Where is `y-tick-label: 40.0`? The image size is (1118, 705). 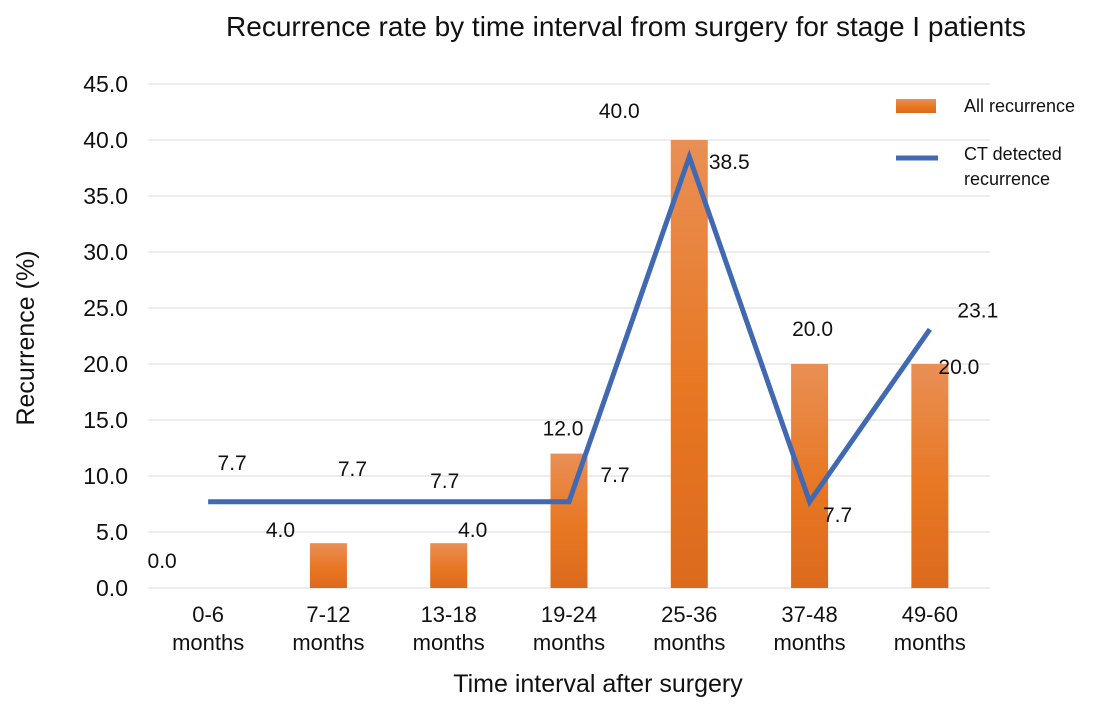 y-tick-label: 40.0 is located at coordinates (105, 140).